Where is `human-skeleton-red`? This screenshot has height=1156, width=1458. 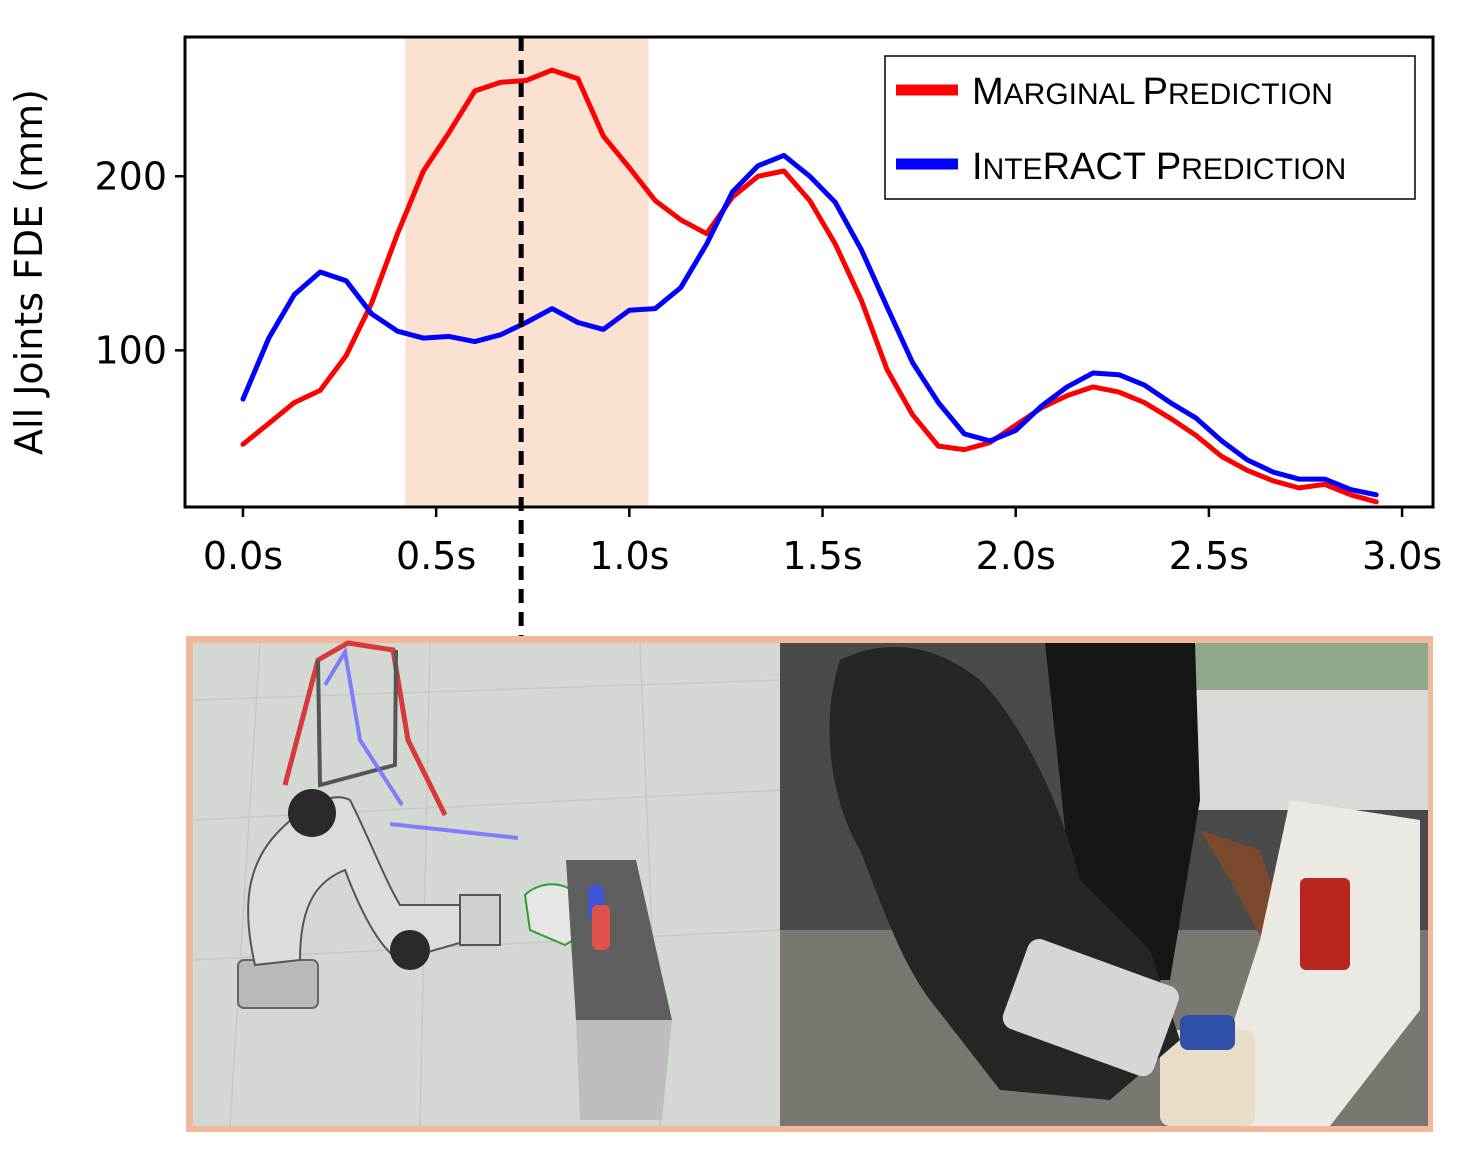 human-skeleton-red is located at coordinates (365, 728).